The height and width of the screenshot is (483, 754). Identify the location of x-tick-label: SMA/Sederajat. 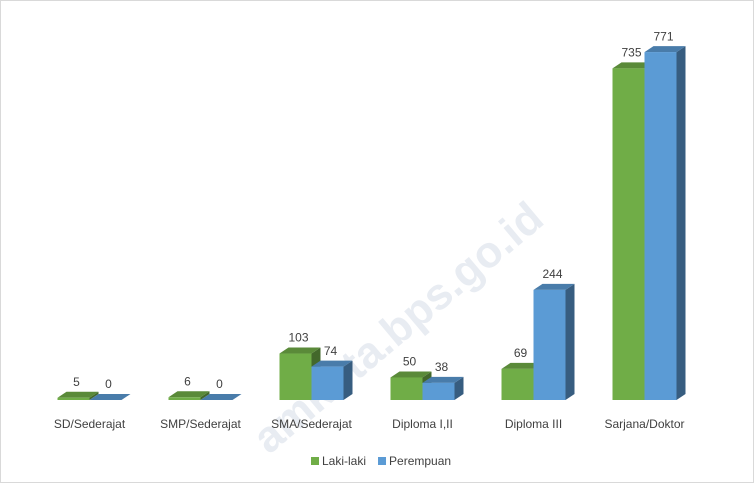
(311, 424).